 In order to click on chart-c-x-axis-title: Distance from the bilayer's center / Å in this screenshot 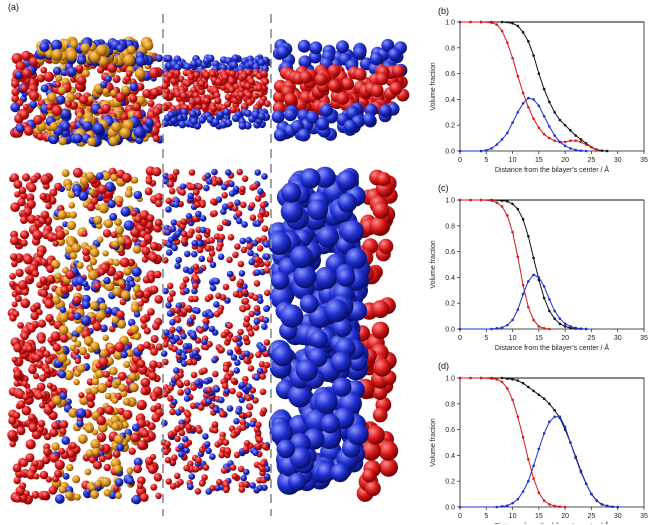, I will do `click(552, 347)`.